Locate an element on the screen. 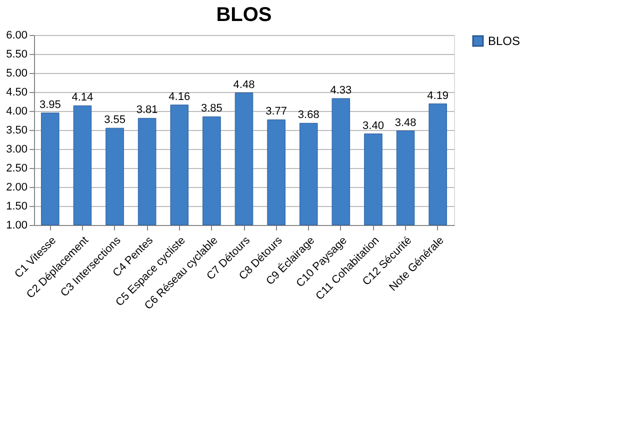 The width and height of the screenshot is (640, 427). data-label: 3.55 is located at coordinates (115, 120).